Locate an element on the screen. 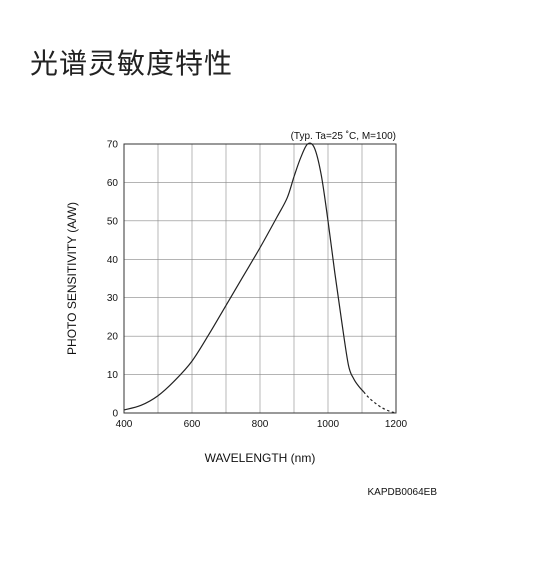 This screenshot has width=540, height=563. x-axis-label: WAVELENGTH (nm) is located at coordinates (260, 458).